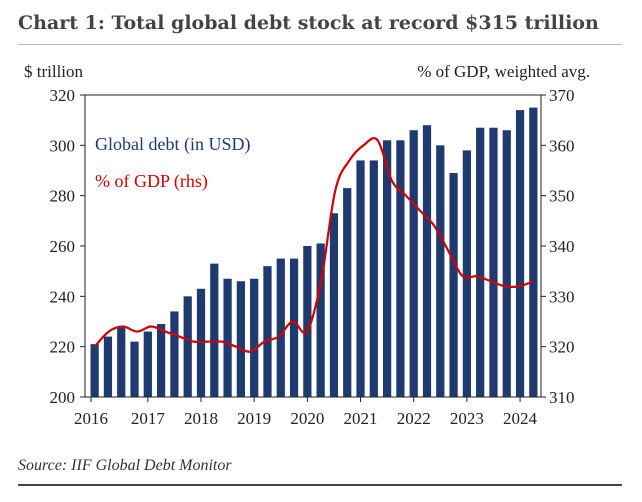 This screenshot has width=642, height=502. Describe the element at coordinates (320, 485) in the screenshot. I see `bottom-divider` at that location.